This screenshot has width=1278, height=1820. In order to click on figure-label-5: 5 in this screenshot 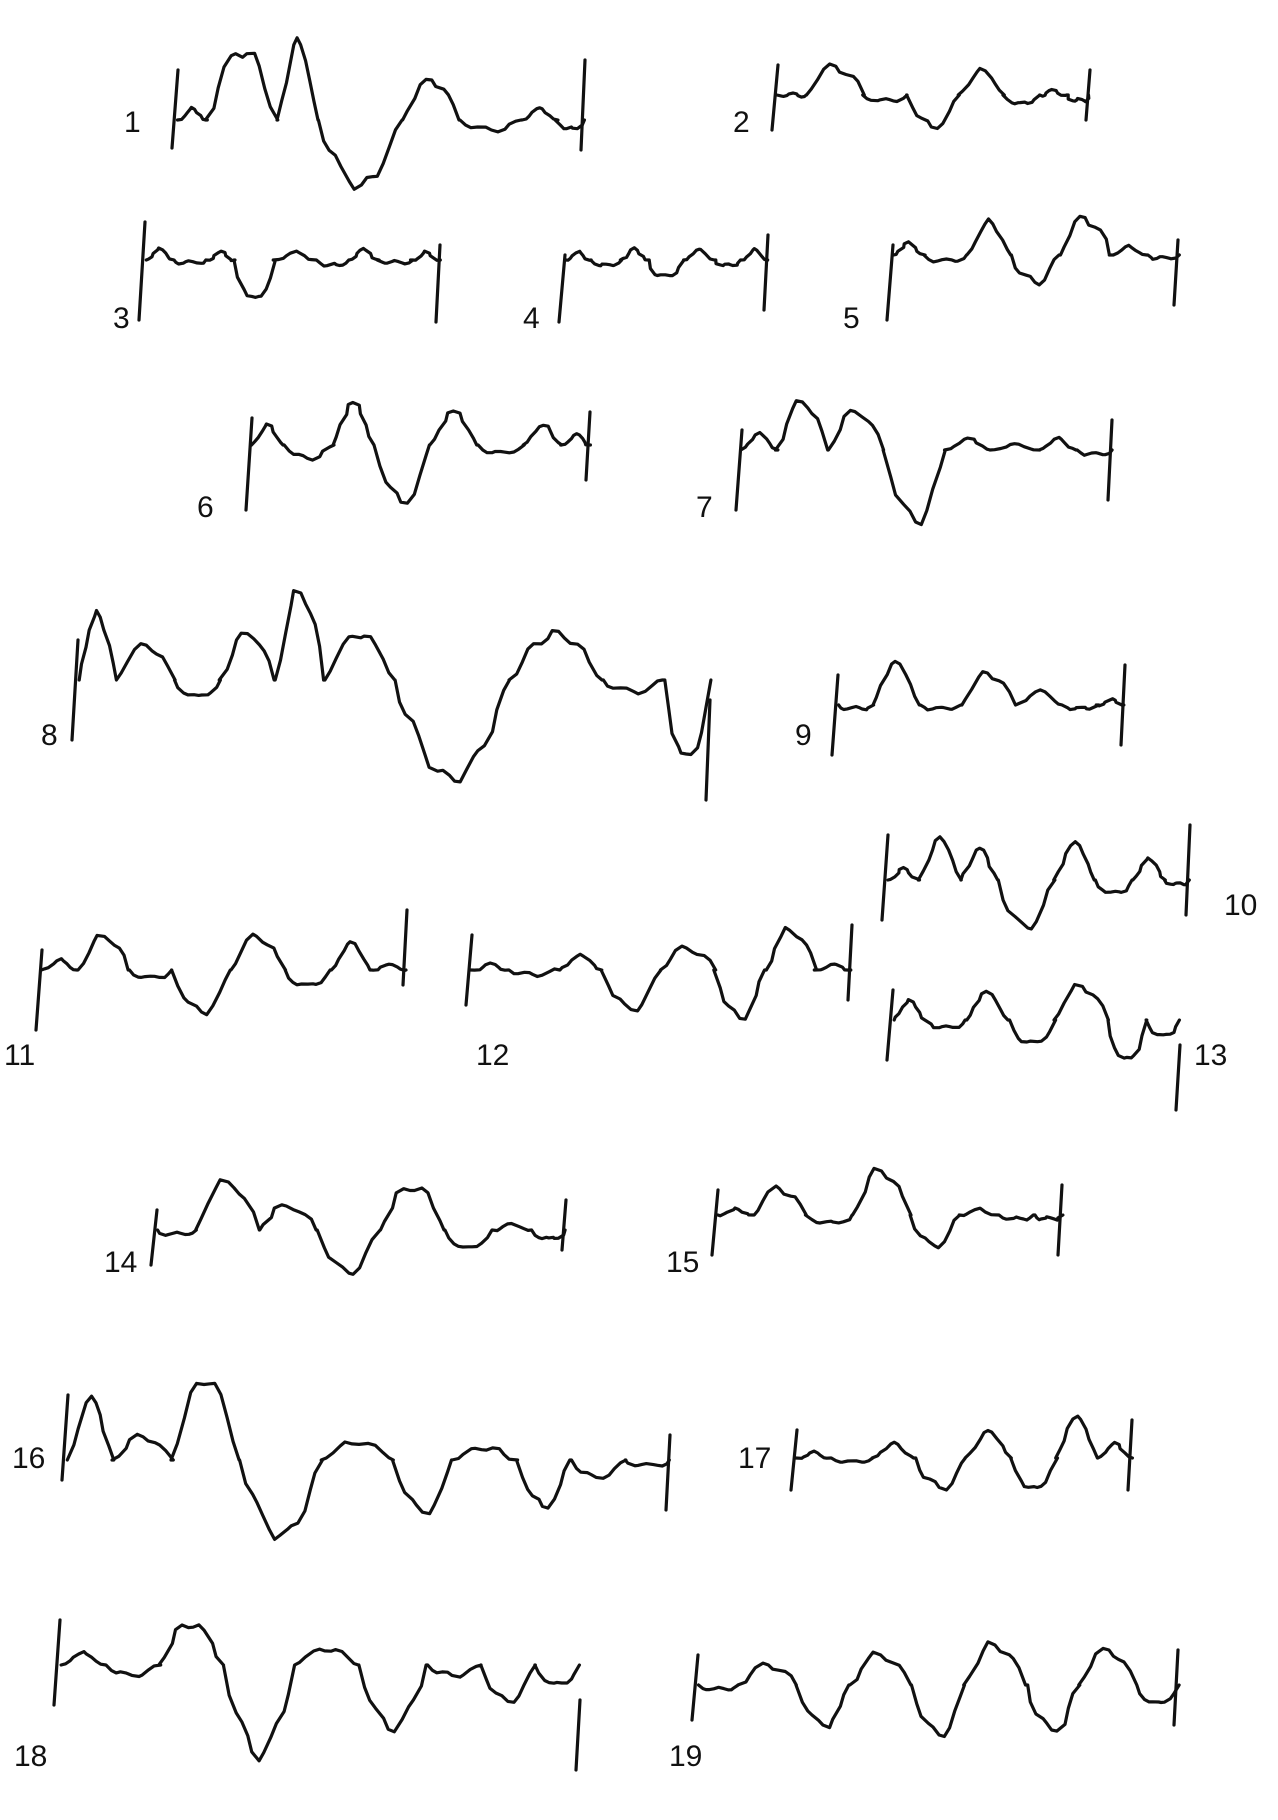, I will do `click(851, 318)`.